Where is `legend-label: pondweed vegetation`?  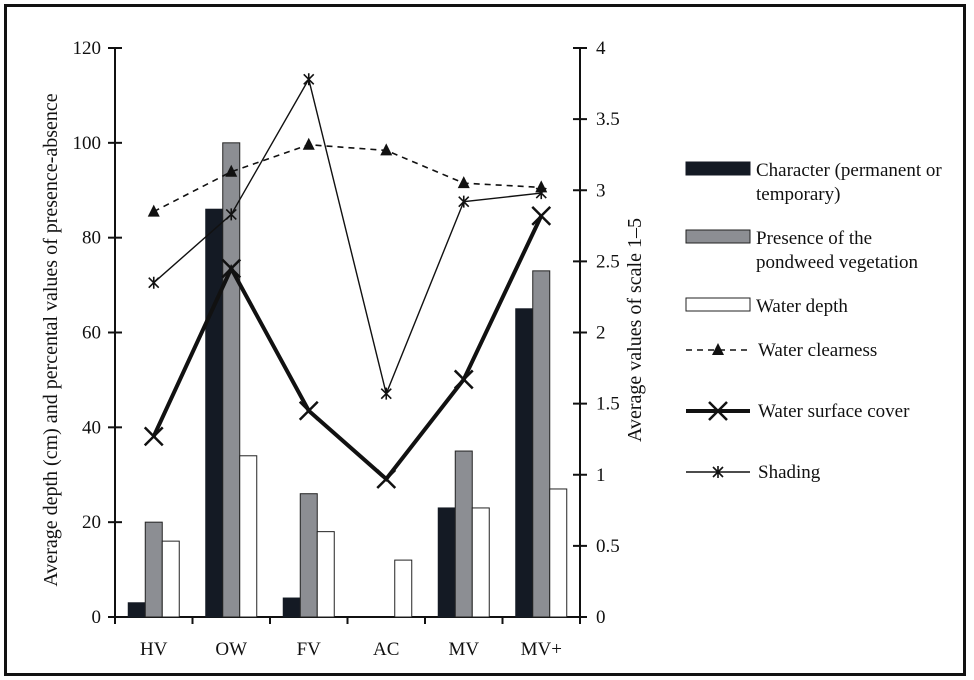 legend-label: pondweed vegetation is located at coordinates (837, 262).